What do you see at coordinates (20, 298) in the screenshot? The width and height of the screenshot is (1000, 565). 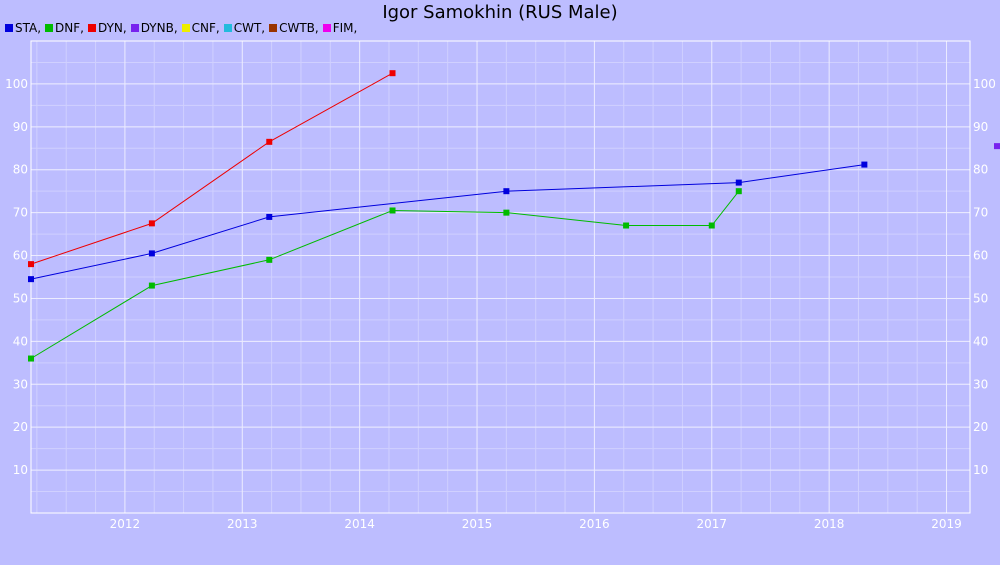 I see `y-tick-label-left: 50` at bounding box center [20, 298].